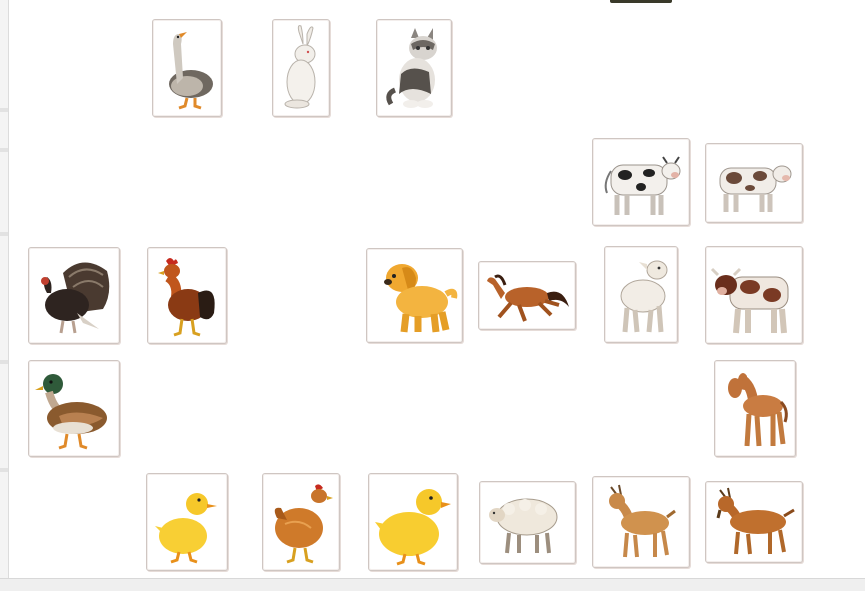 This screenshot has width=865, height=591. What do you see at coordinates (420, 297) in the screenshot?
I see `puppy-icon` at bounding box center [420, 297].